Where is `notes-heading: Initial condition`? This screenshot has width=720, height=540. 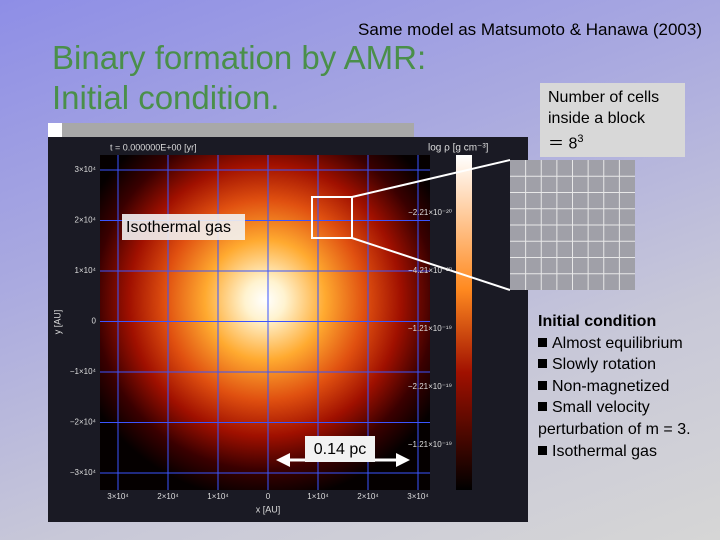
notes-heading: Initial condition is located at coordinates (597, 321).